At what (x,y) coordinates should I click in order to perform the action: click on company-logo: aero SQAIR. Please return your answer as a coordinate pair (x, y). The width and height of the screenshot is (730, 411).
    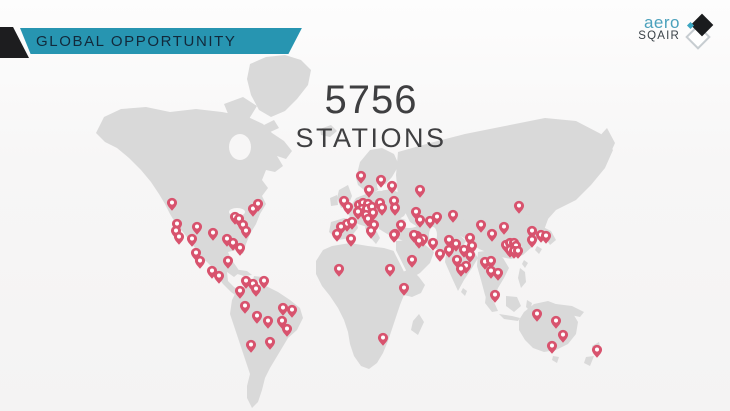
    Looking at the image, I should click on (678, 32).